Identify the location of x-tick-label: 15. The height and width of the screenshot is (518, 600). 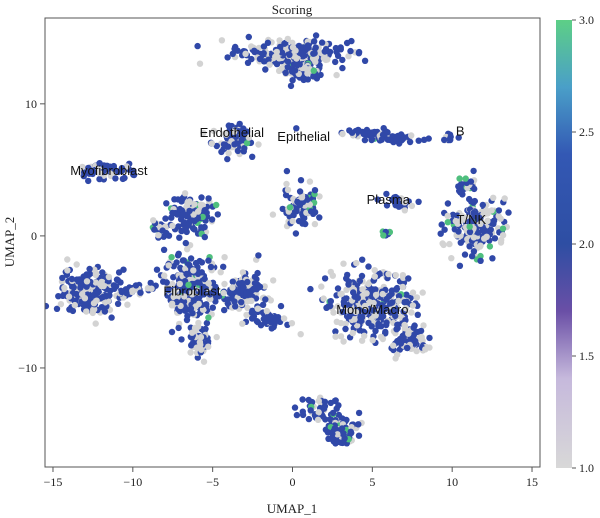
(532, 482).